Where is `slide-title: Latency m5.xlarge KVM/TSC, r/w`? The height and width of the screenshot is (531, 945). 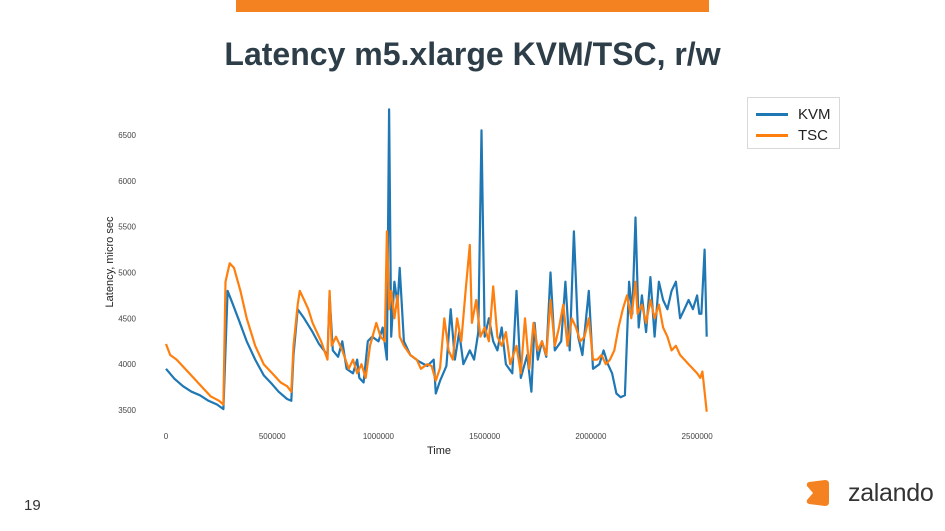
slide-title: Latency m5.xlarge KVM/TSC, r/w is located at coordinates (472, 54).